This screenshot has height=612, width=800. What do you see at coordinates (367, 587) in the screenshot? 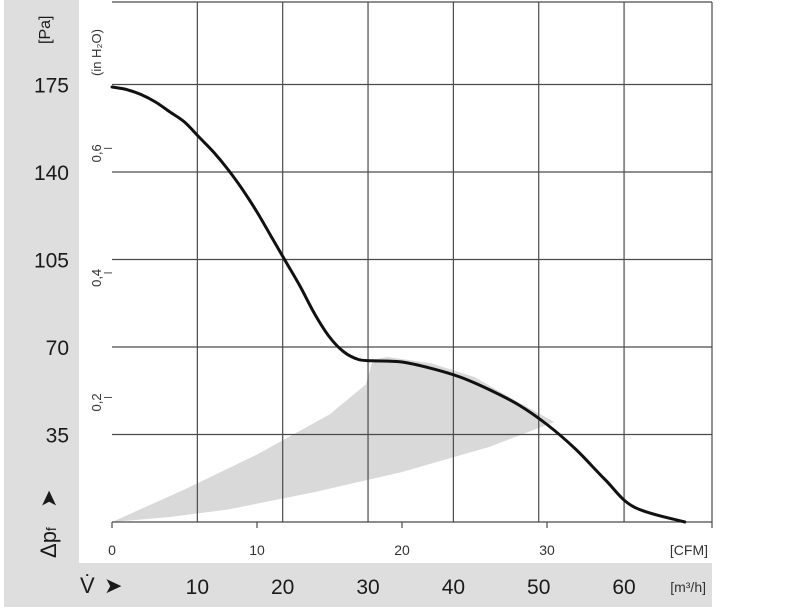
I see `m3h-tick-label-30: 30` at bounding box center [367, 587].